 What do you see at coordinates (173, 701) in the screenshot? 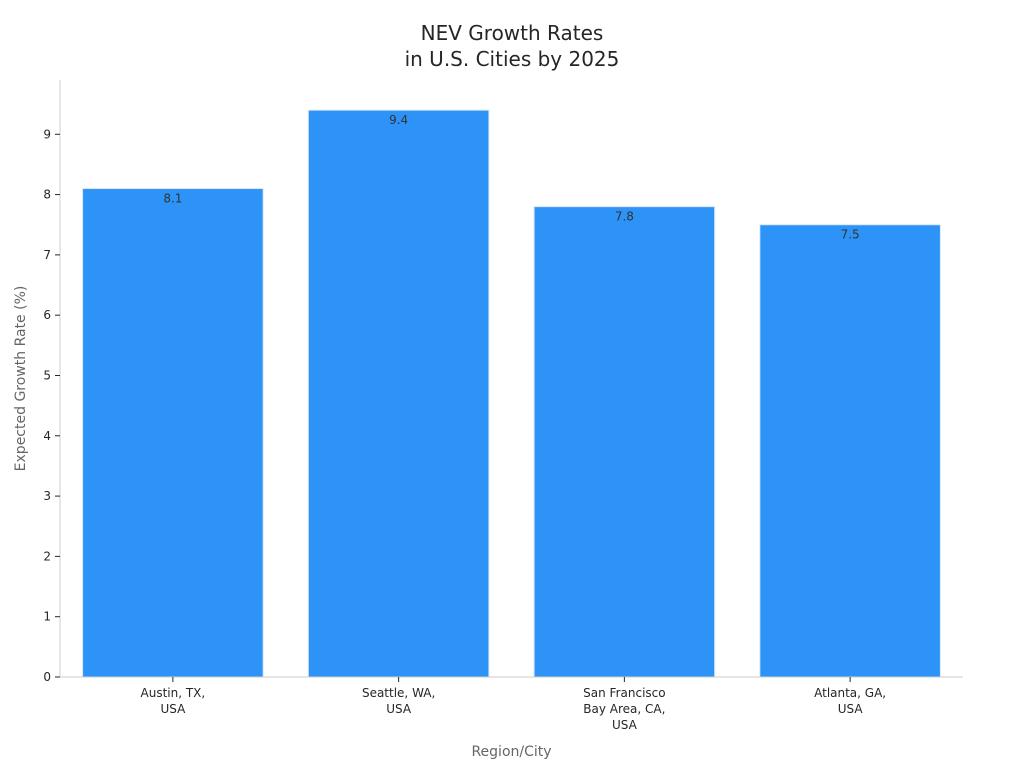
I see `x-tick-label: Austin, TX, USA` at bounding box center [173, 701].